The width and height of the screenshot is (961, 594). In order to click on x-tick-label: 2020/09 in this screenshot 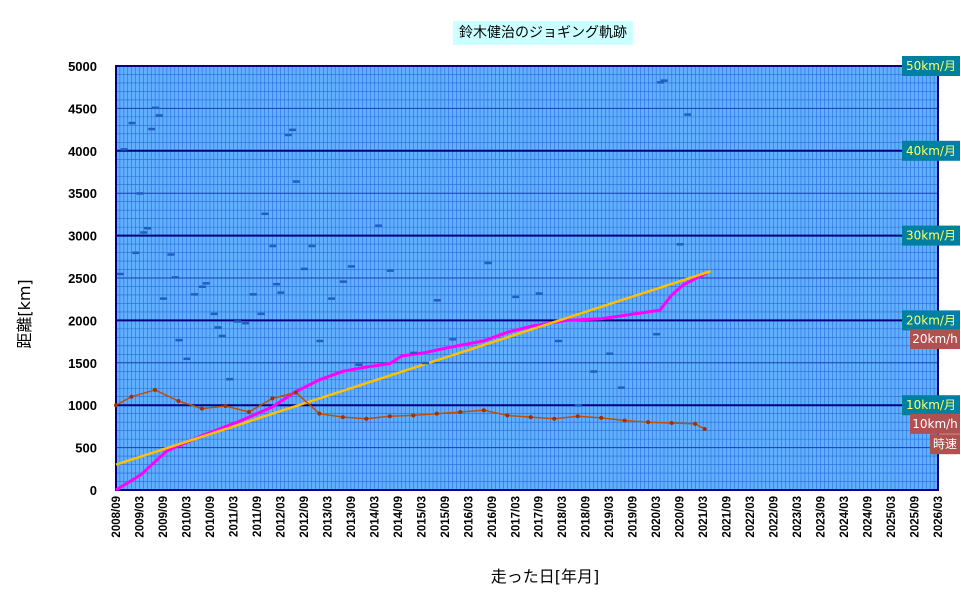, I will do `click(681, 517)`.